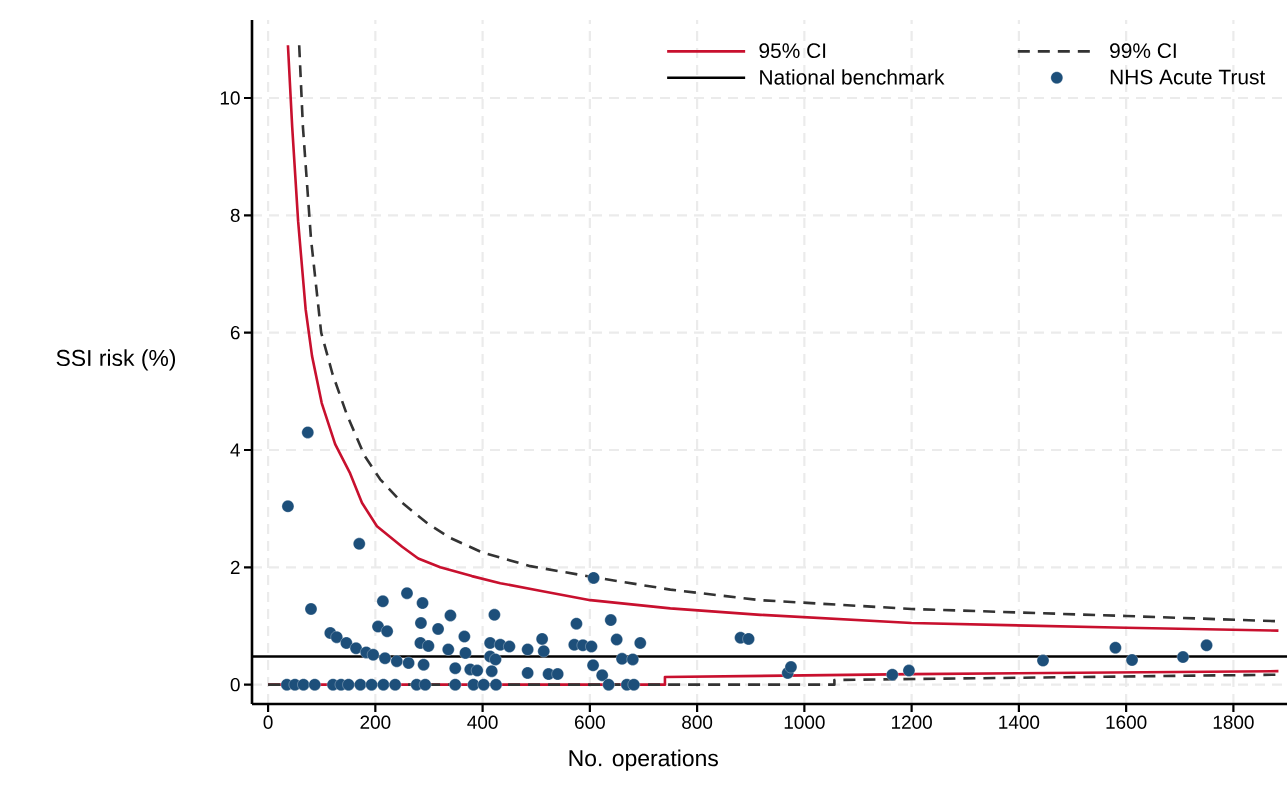 The image size is (1287, 796). I want to click on x-axis-title: No. operations, so click(643, 760).